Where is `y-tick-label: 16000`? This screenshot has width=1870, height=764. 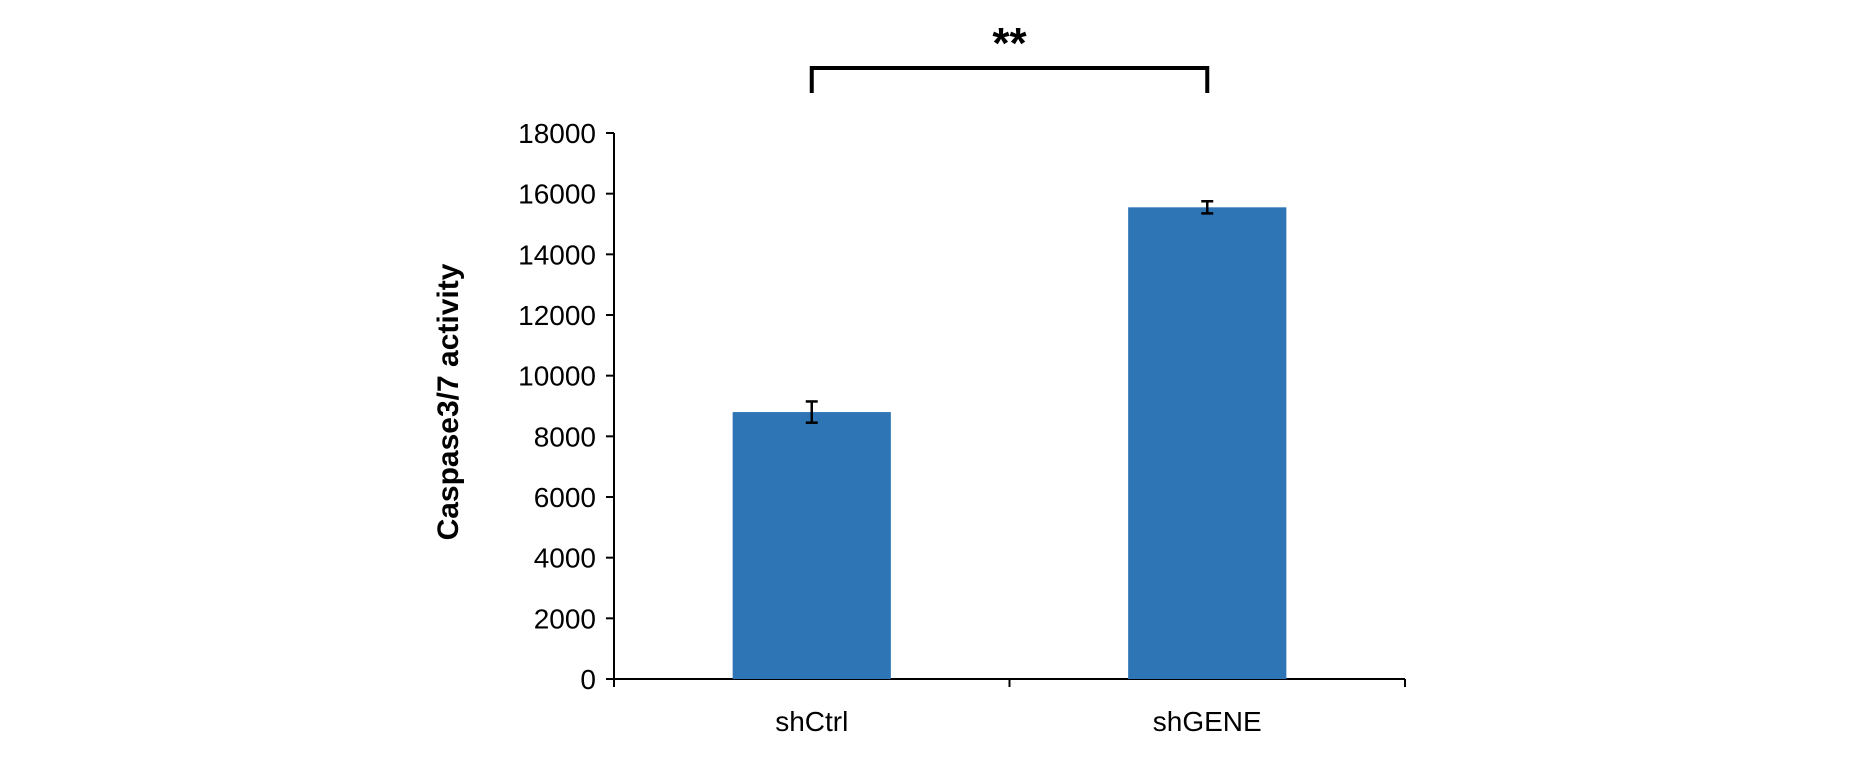 y-tick-label: 16000 is located at coordinates (557, 194).